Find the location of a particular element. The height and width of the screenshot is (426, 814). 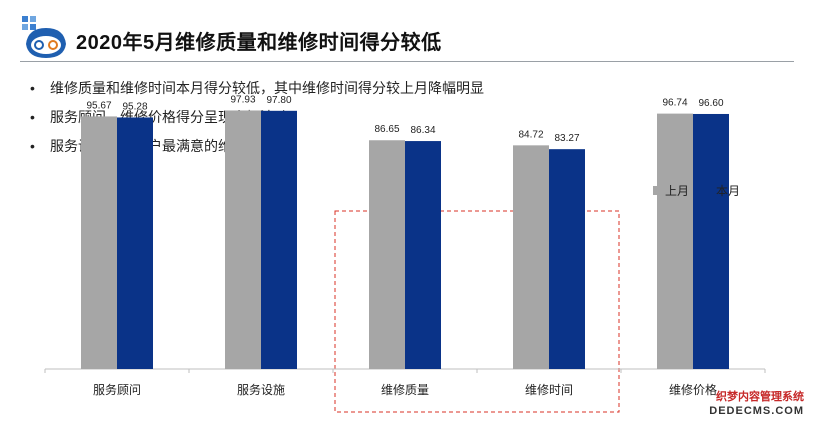

x-tick-label: 服务设施 is located at coordinates (261, 389).